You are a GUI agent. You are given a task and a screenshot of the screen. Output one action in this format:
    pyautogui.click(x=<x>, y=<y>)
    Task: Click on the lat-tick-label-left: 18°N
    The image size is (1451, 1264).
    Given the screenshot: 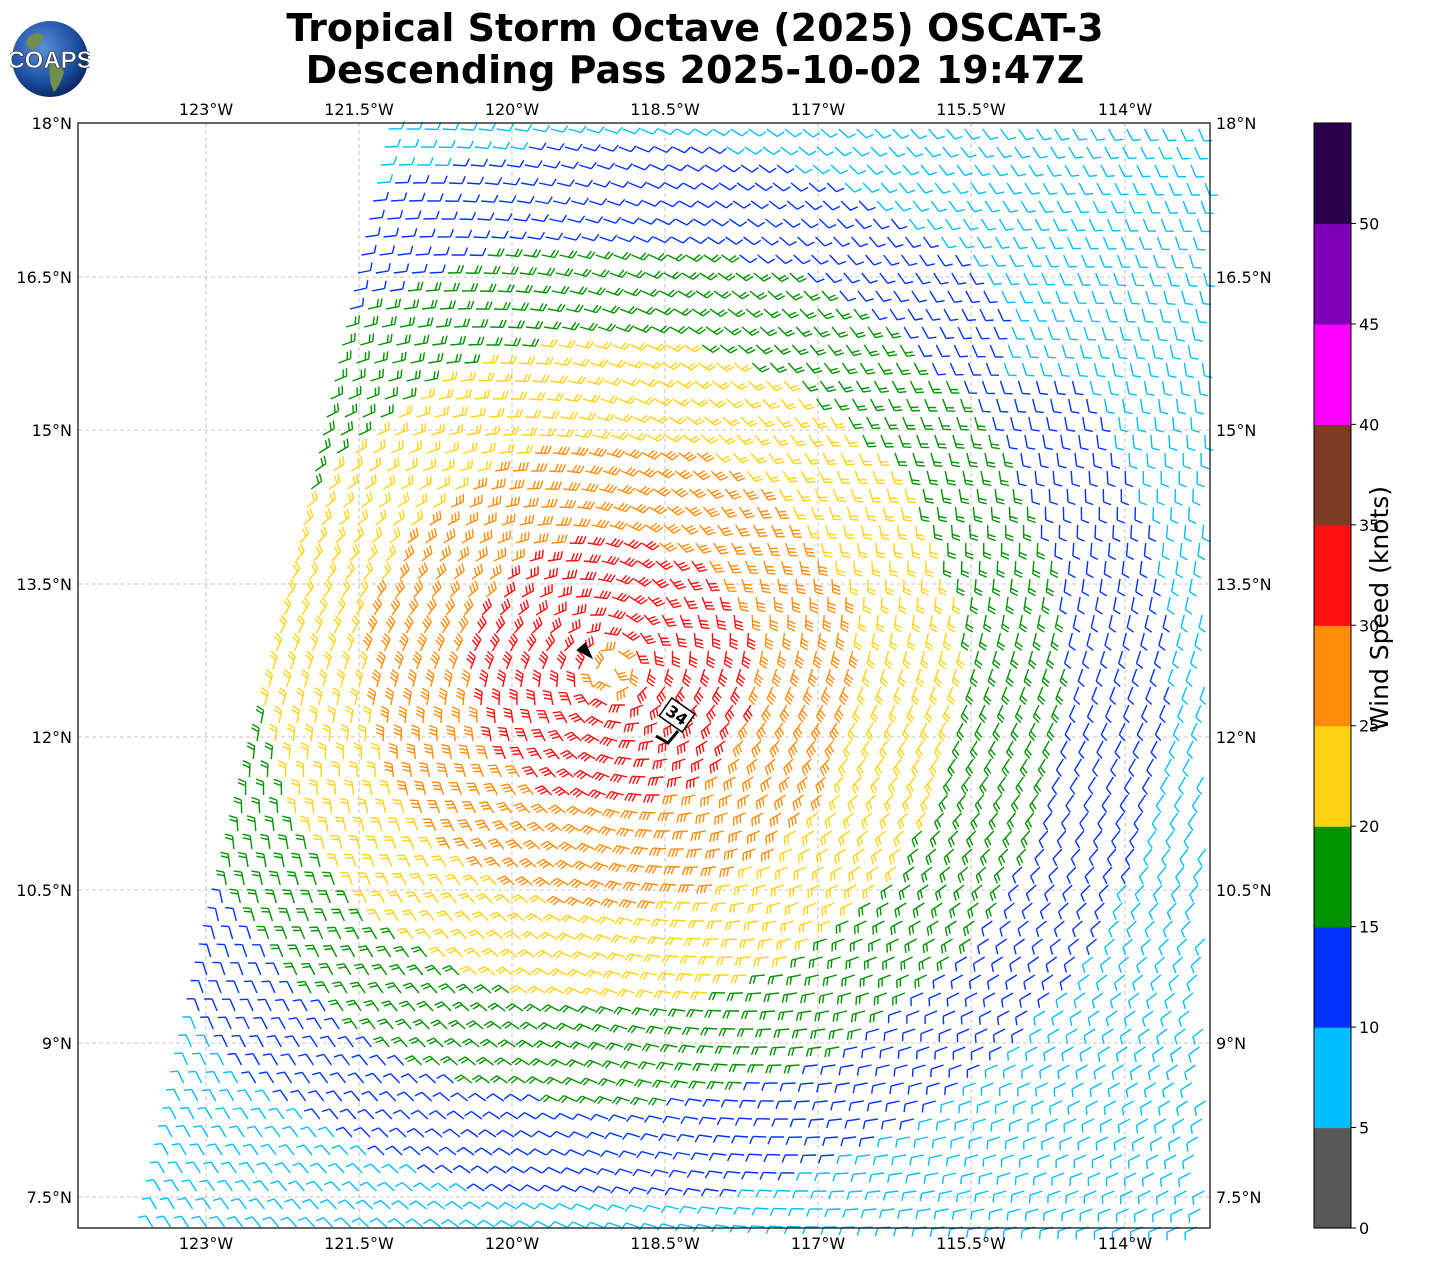 What is the action you would take?
    pyautogui.click(x=52, y=123)
    